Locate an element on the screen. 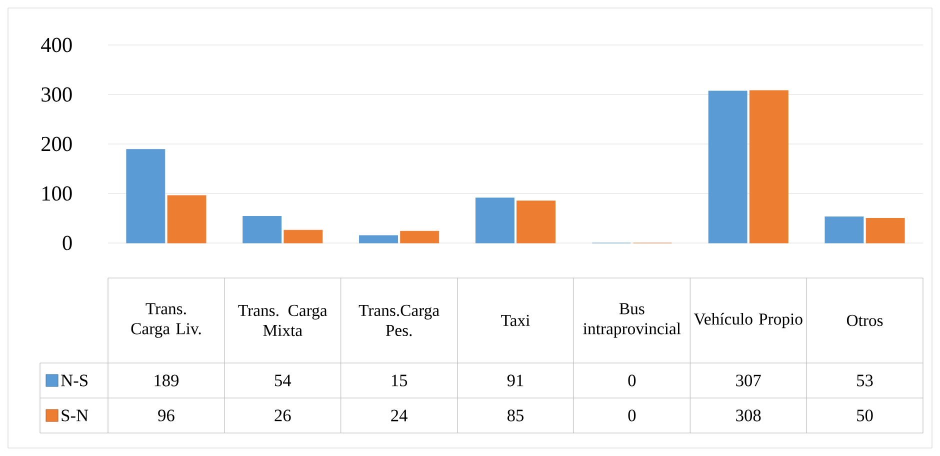  y-tick-label: 300 is located at coordinates (57, 94).